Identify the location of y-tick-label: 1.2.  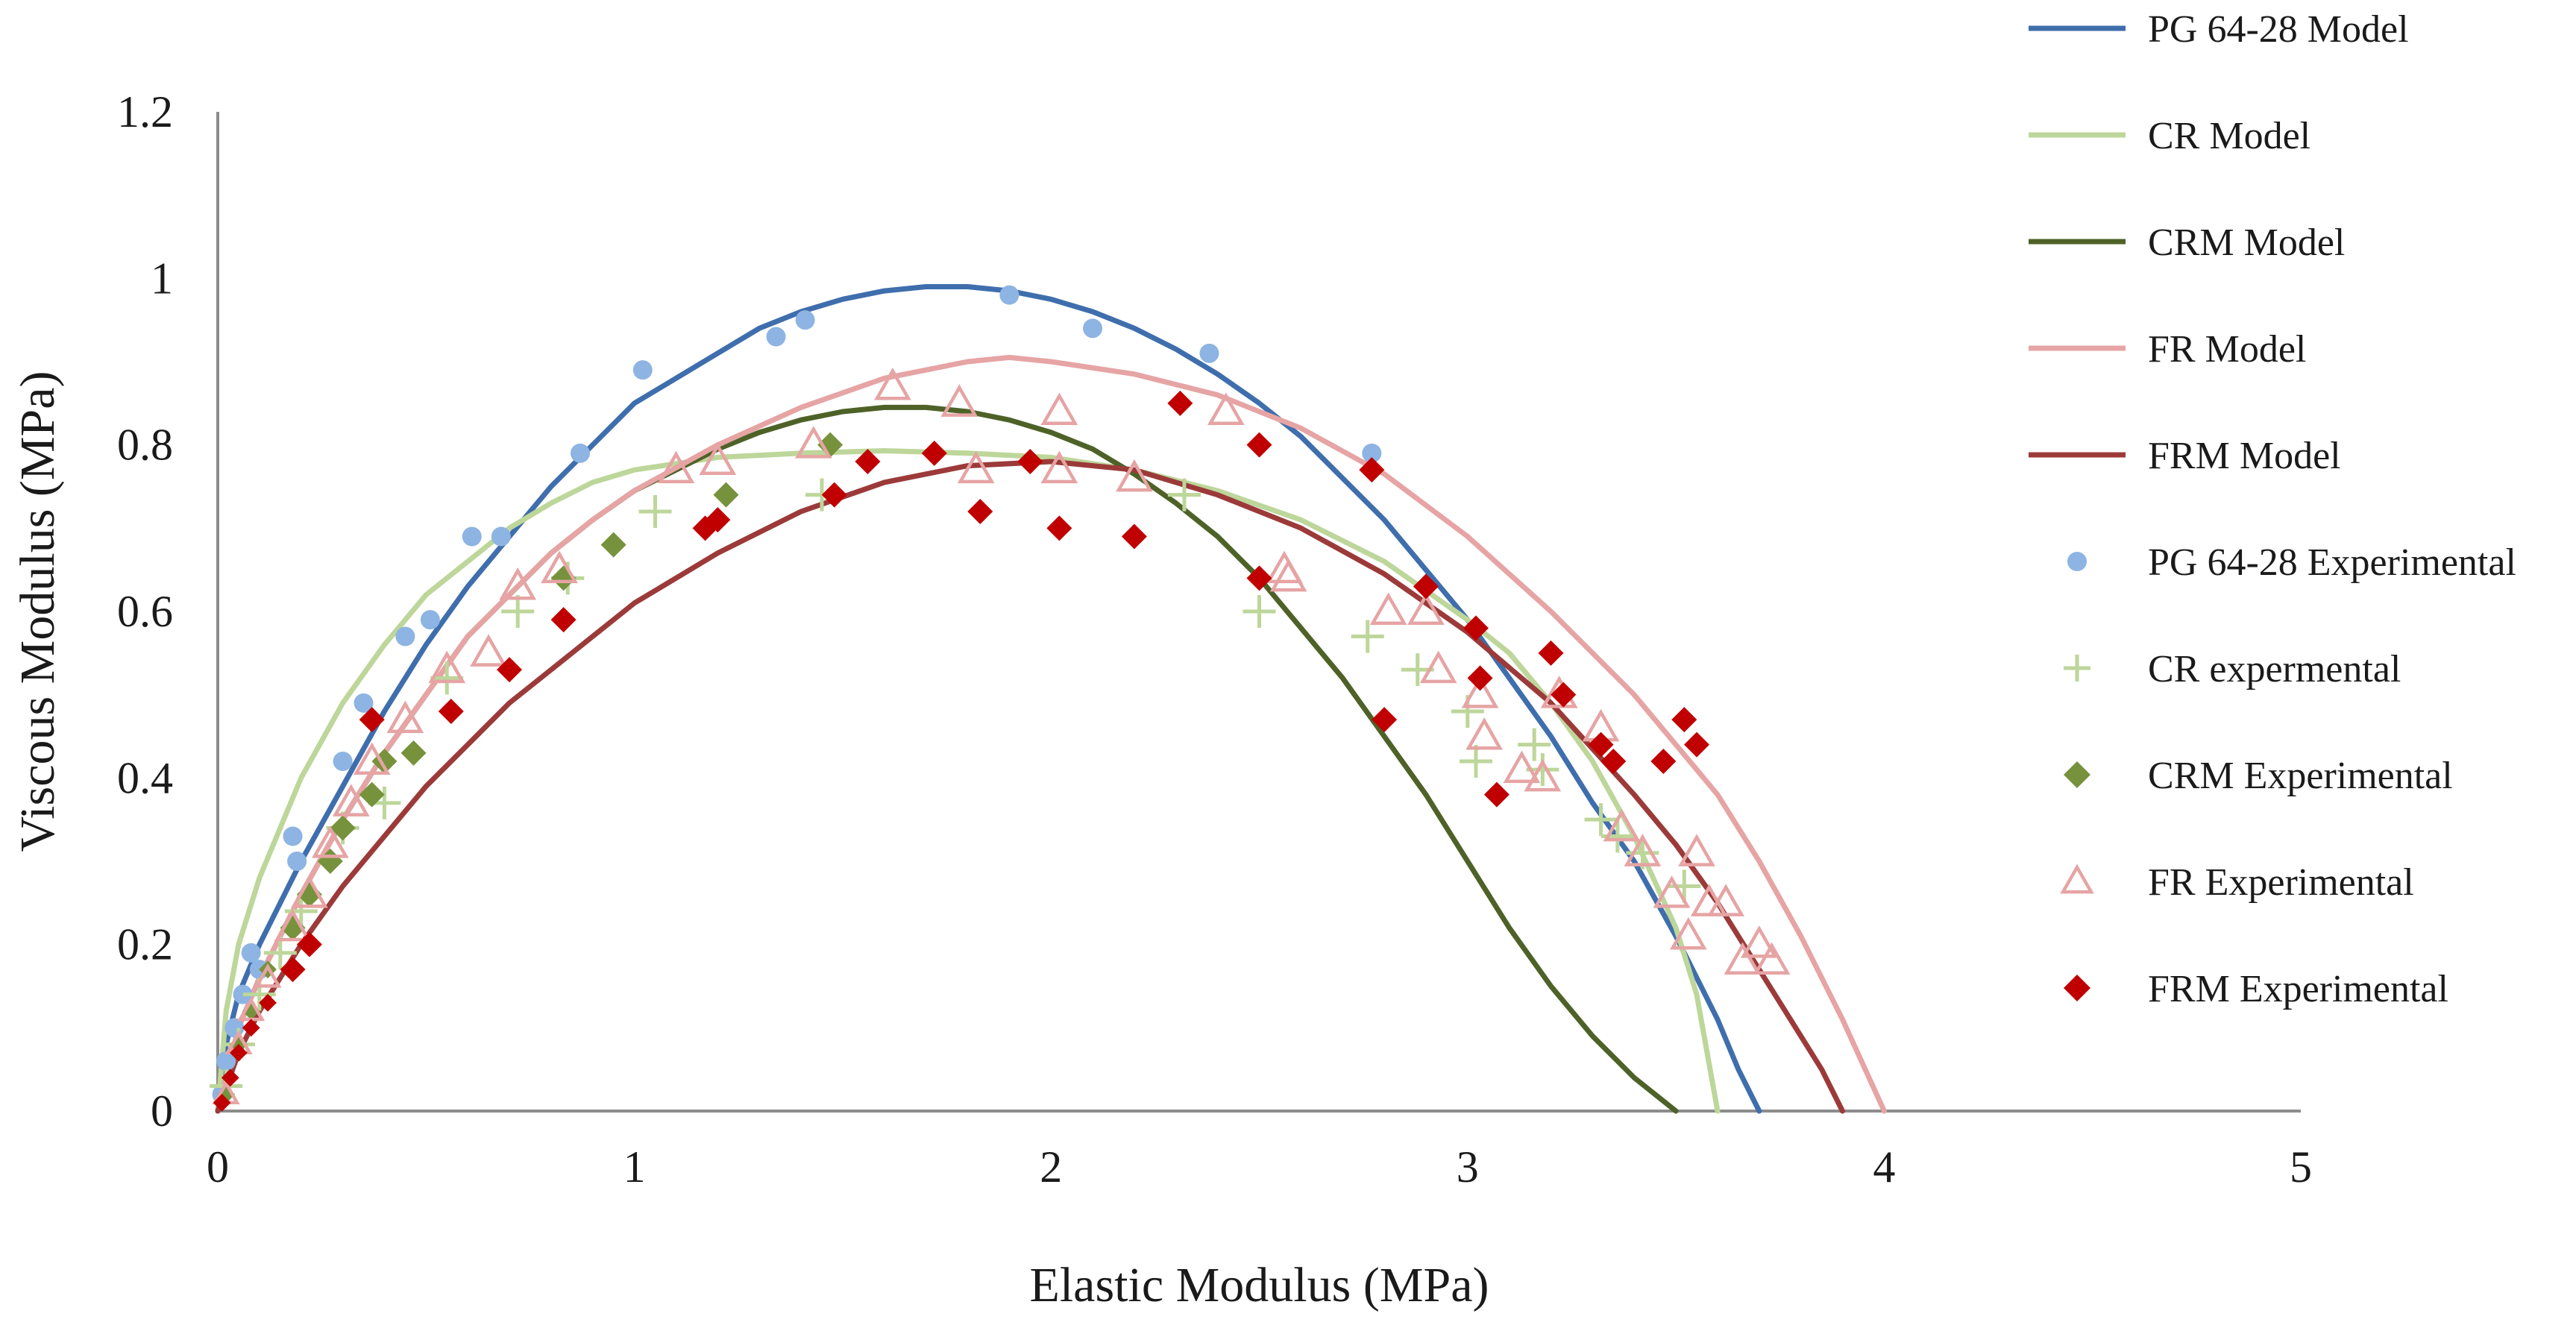
(145, 111).